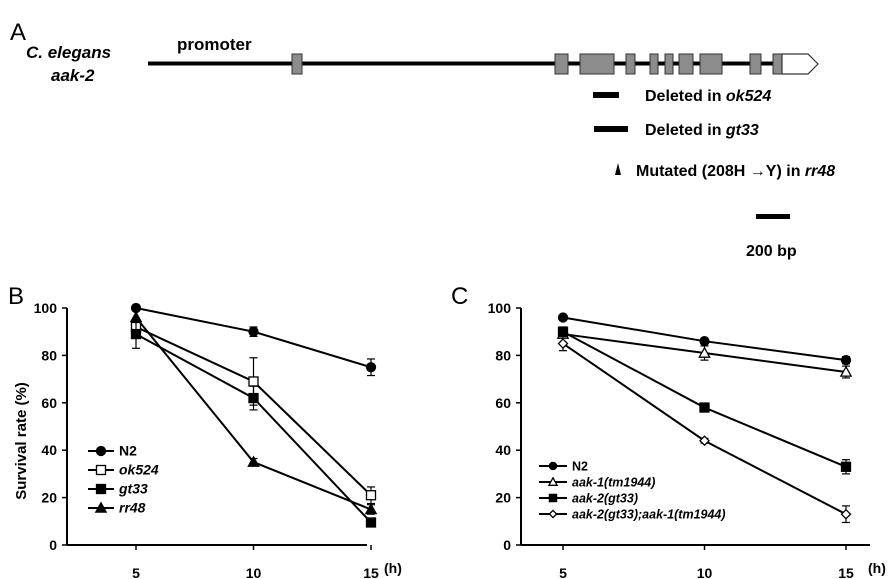  What do you see at coordinates (618, 169) in the screenshot?
I see `mutation-marker-icon` at bounding box center [618, 169].